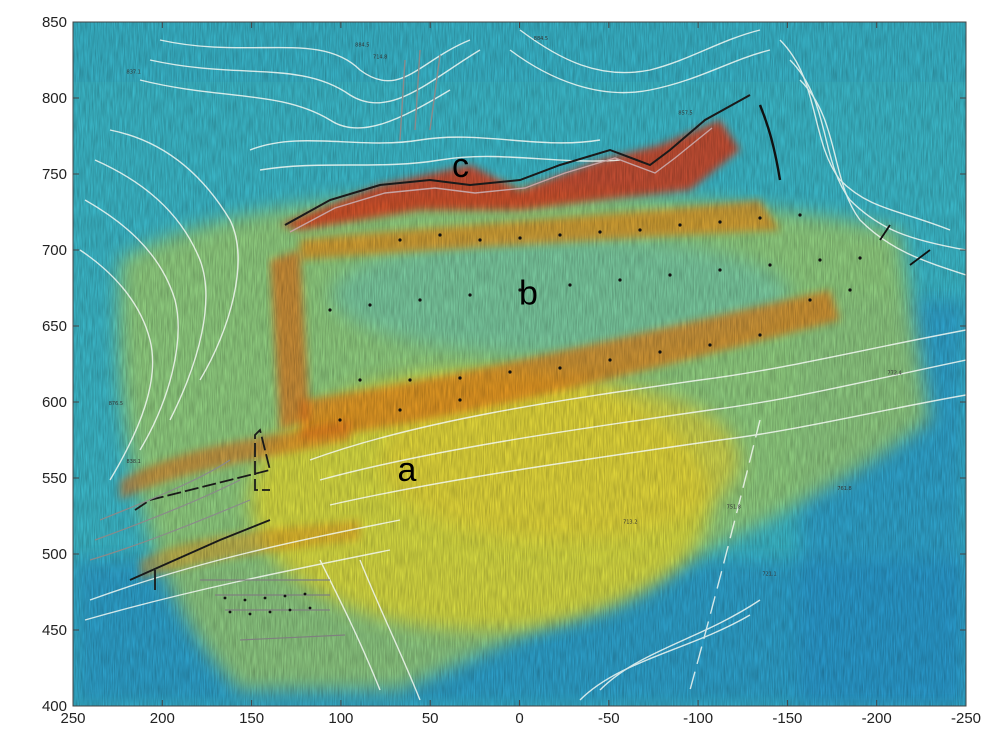 The width and height of the screenshot is (998, 745). I want to click on y-tick-label: 600, so click(54, 402).